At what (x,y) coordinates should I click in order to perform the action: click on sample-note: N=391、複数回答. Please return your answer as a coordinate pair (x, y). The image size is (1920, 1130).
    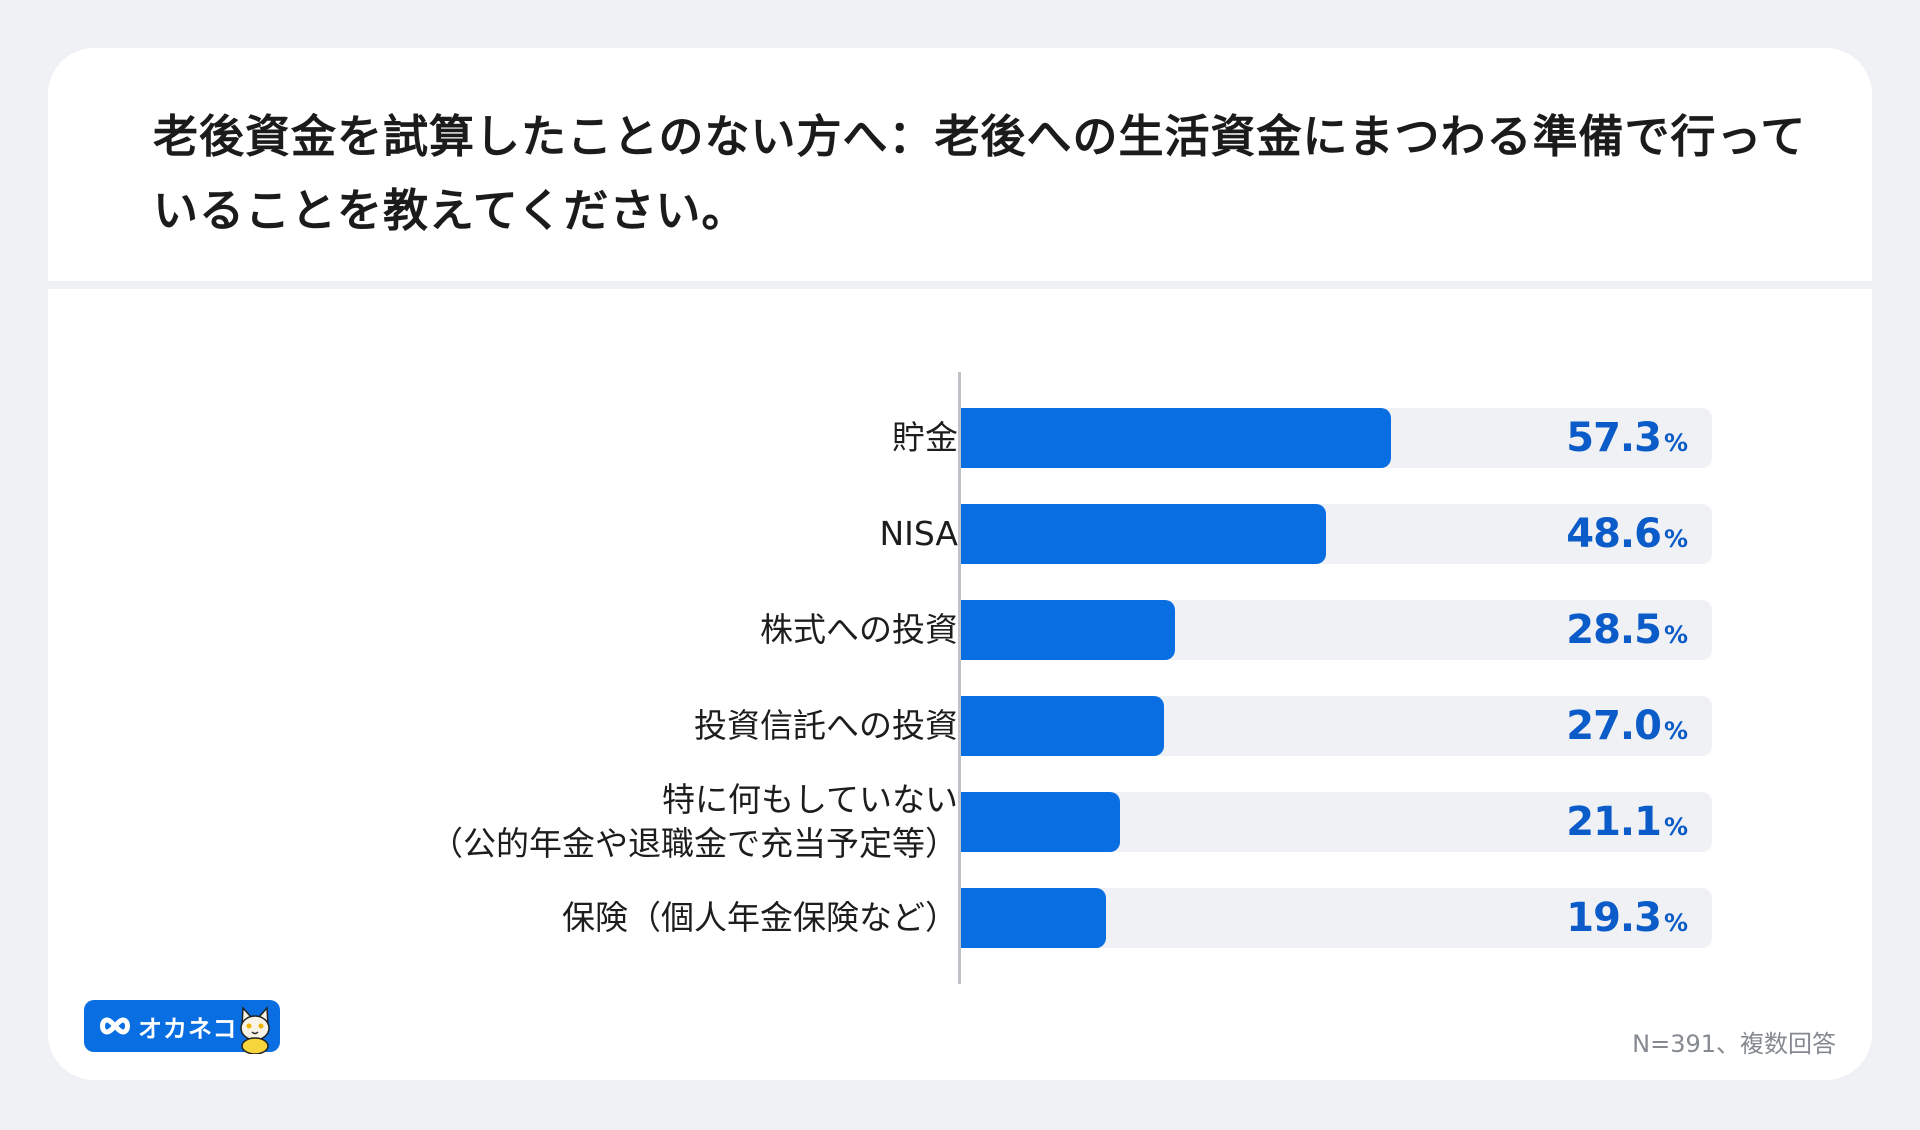
    Looking at the image, I should click on (1734, 1044).